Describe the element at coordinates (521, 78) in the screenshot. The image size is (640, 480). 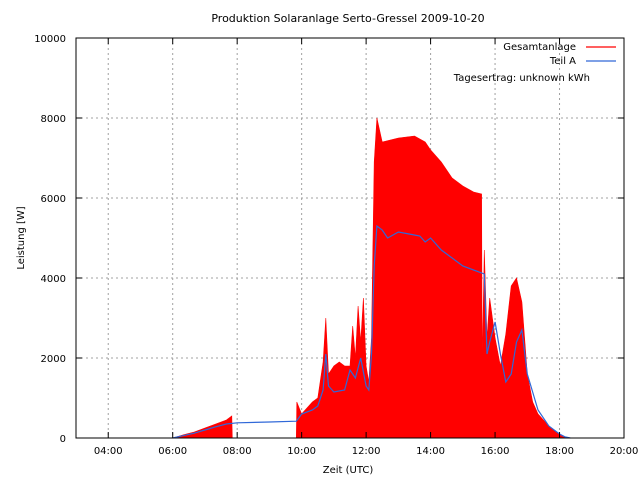
I see `daily-yield-annotation: Tagesertrag: unknown kWh` at that location.